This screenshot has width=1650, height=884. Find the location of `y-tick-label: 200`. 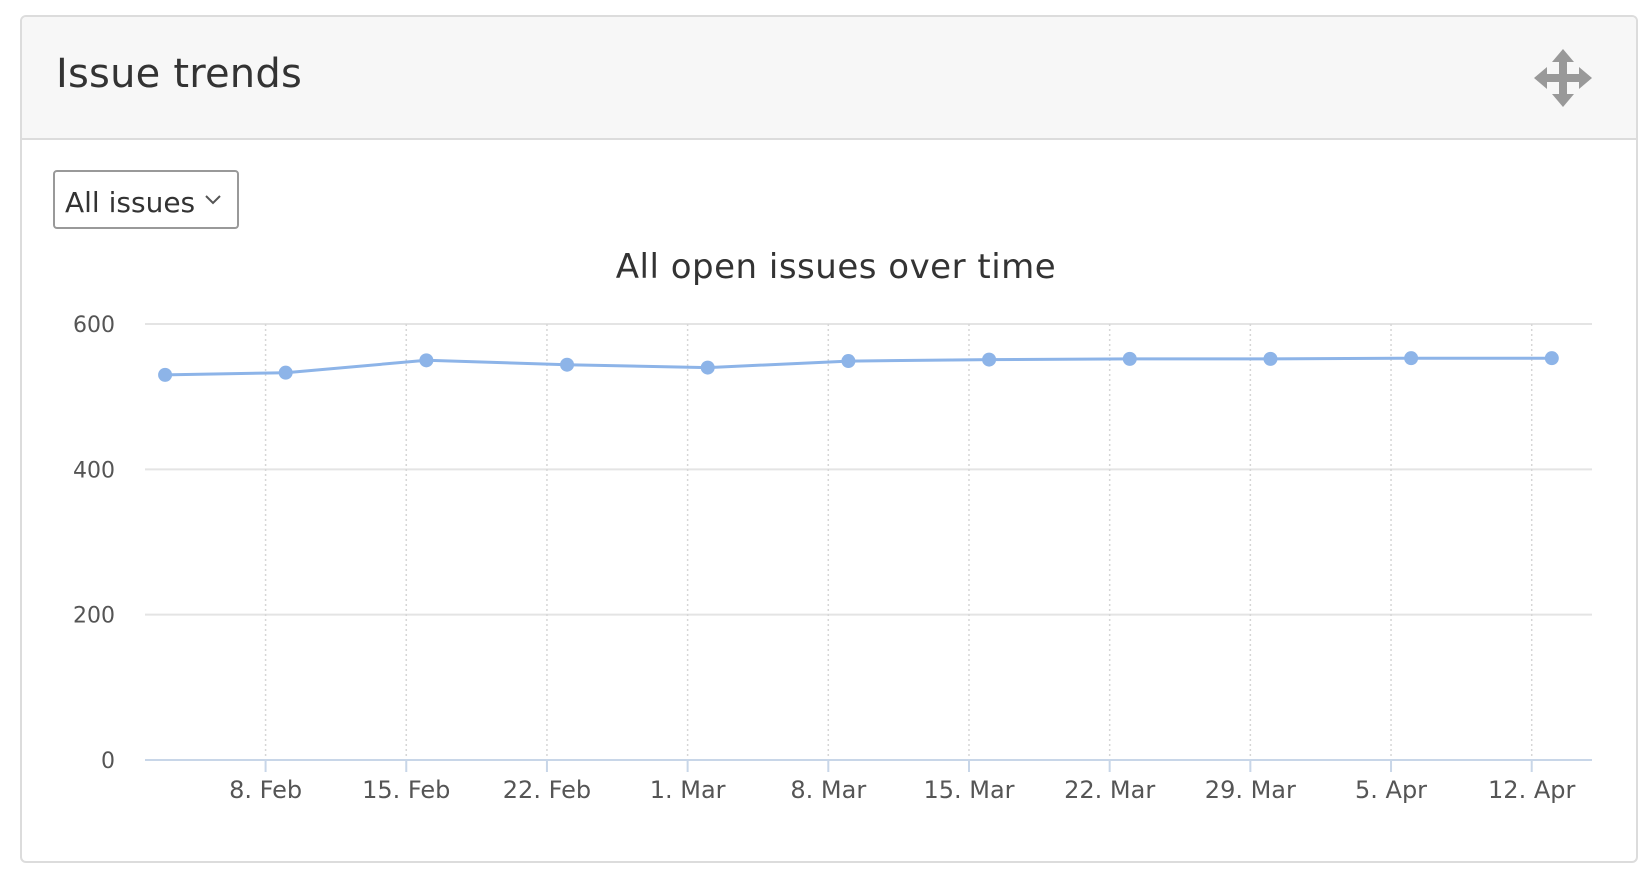

y-tick-label: 200 is located at coordinates (94, 616).